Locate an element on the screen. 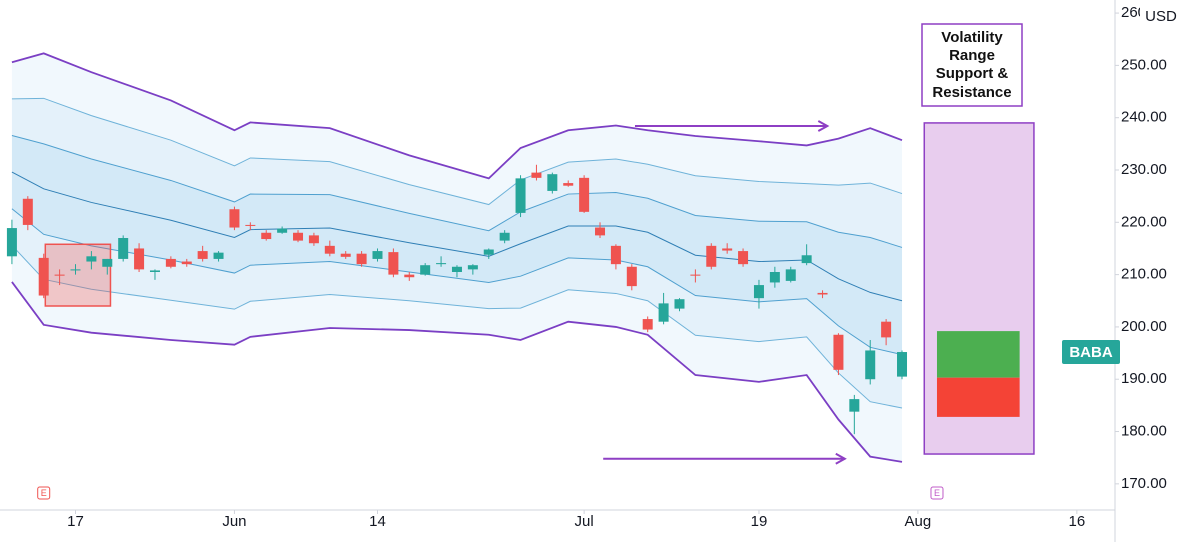 The height and width of the screenshot is (542, 1200). y-tick-label: 230.00 is located at coordinates (1144, 169).